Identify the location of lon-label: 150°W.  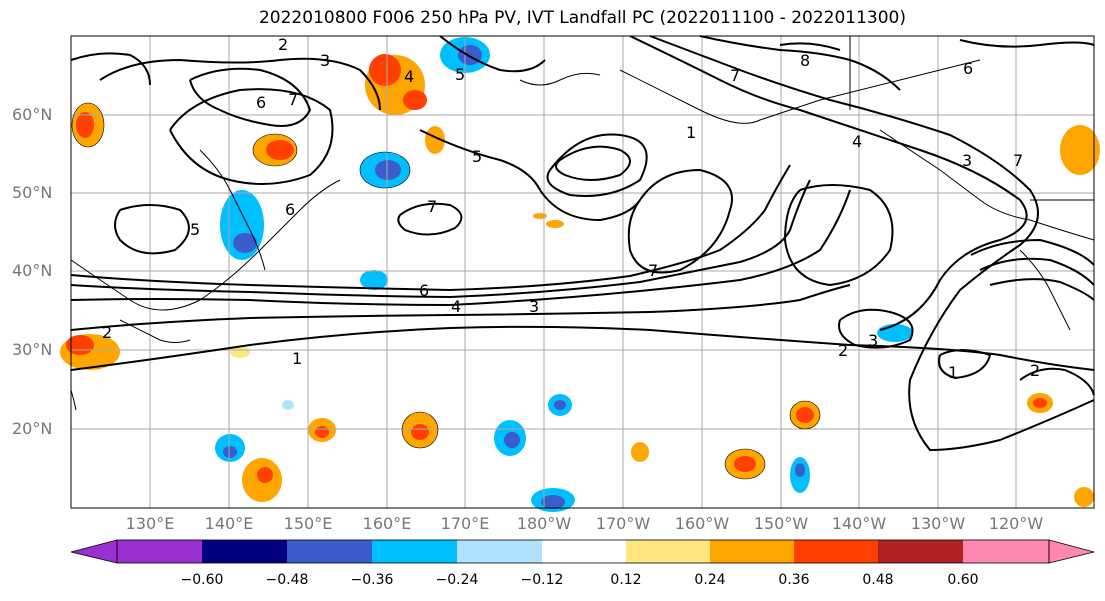
(781, 523).